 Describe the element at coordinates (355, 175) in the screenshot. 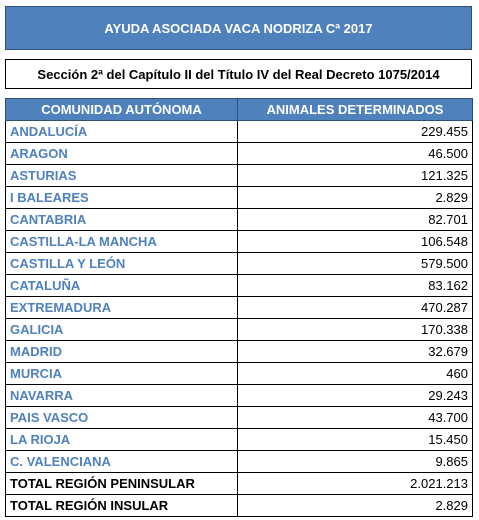

I see `animal-count: 121.325` at that location.